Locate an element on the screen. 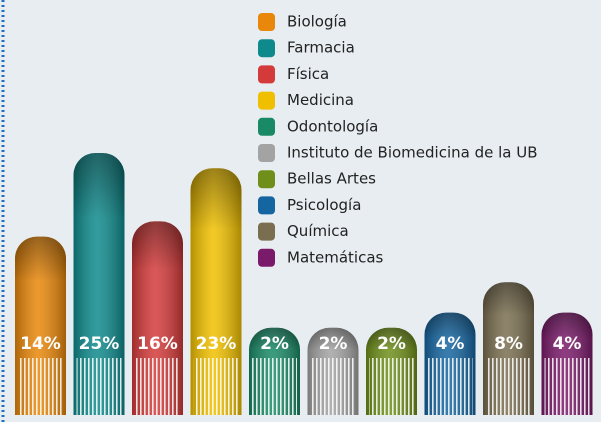  legend-label: Farmacia is located at coordinates (321, 48).